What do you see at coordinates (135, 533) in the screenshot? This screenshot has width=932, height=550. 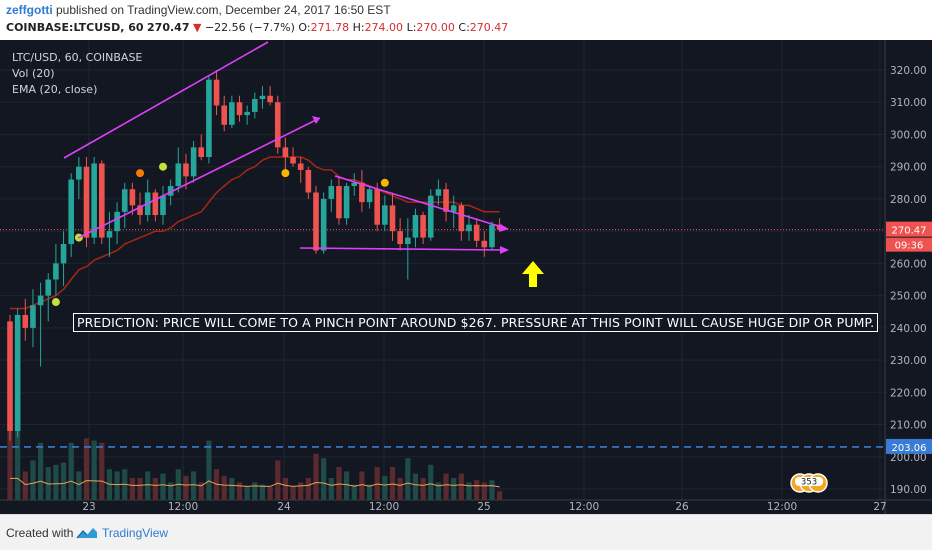 I see `tradingview-brand-link: TradingView` at bounding box center [135, 533].